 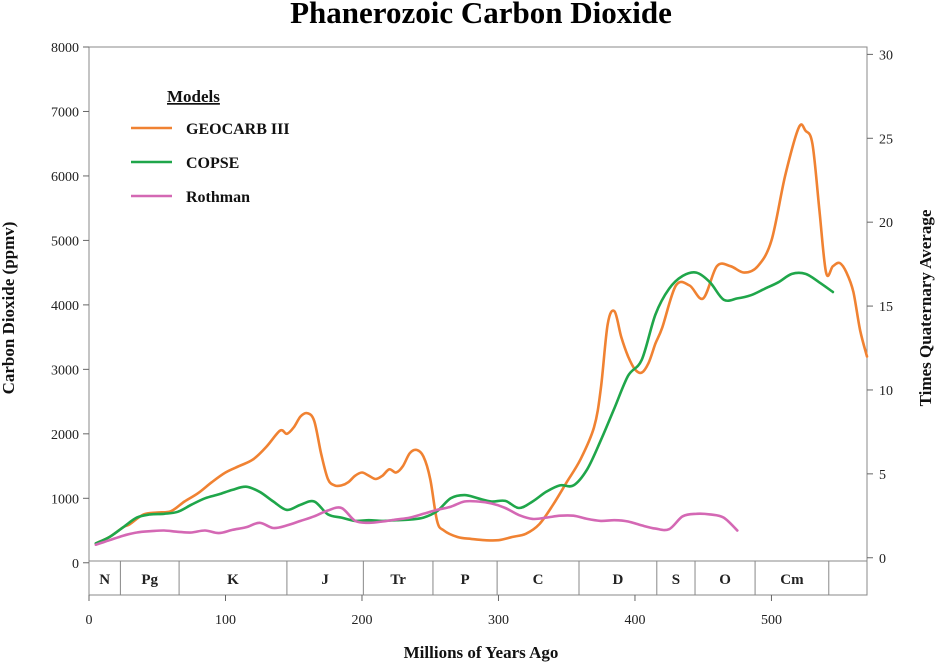 What do you see at coordinates (9, 308) in the screenshot?
I see `y-axis-label: Carbon Dioxide (ppmv)` at bounding box center [9, 308].